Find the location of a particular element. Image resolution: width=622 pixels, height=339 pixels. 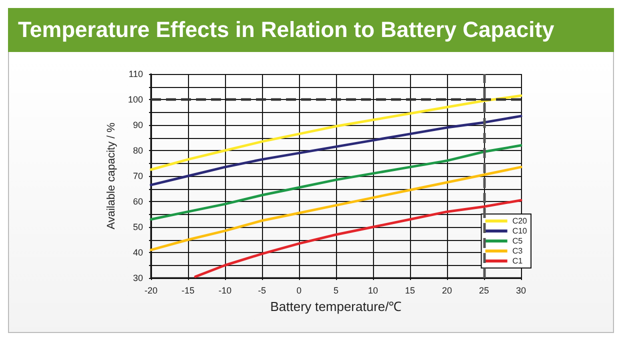

y-tick-label: 30 is located at coordinates (137, 278).